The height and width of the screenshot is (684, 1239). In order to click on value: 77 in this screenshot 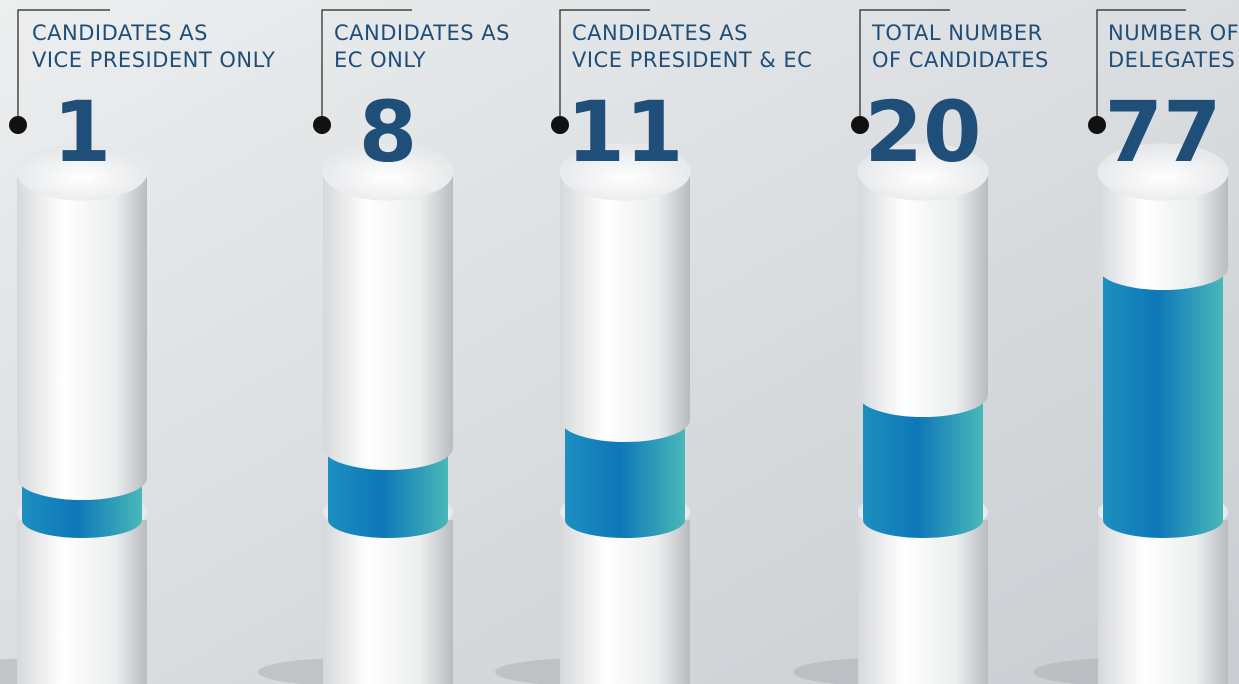, I will do `click(1163, 132)`.